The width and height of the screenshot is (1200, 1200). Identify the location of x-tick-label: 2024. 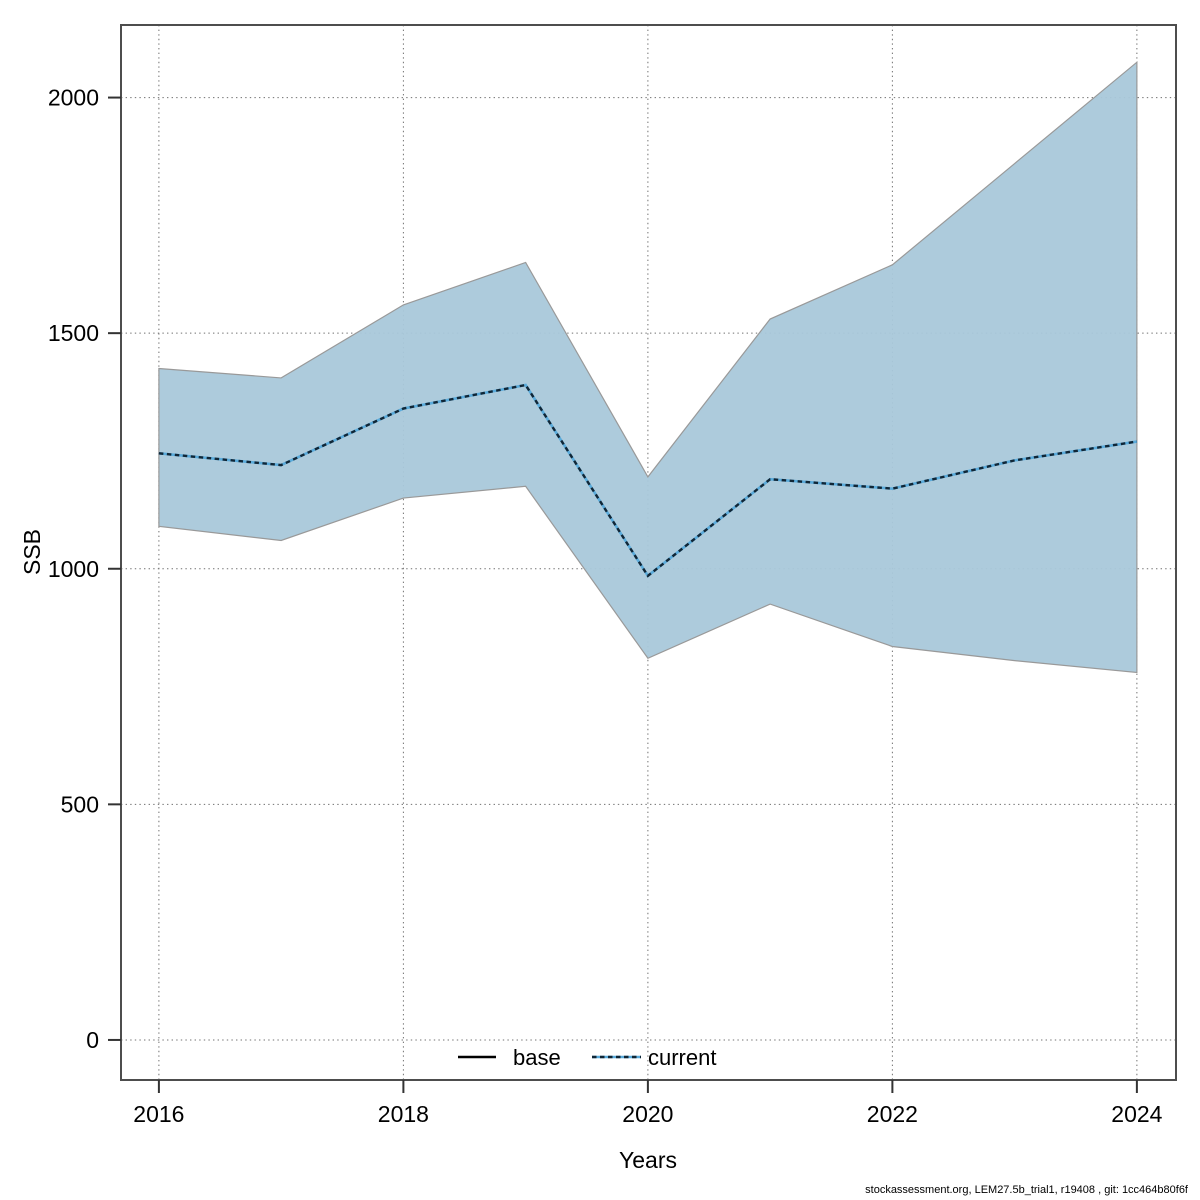
(1136, 1114).